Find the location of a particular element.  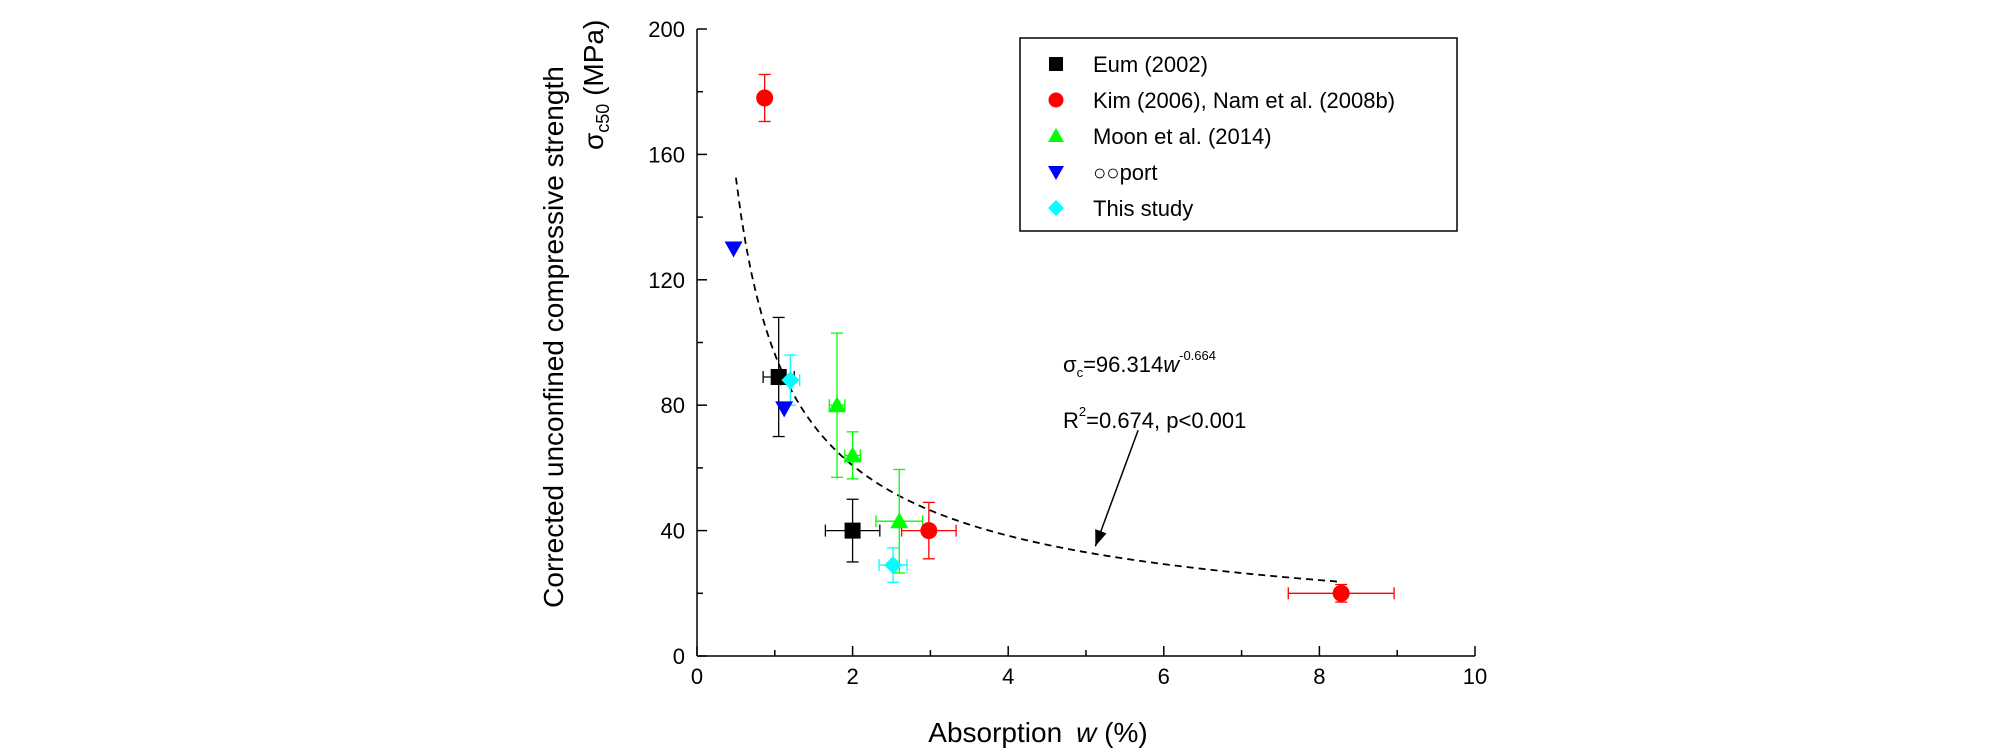

legend-label: Eum (2002) is located at coordinates (1150, 64).